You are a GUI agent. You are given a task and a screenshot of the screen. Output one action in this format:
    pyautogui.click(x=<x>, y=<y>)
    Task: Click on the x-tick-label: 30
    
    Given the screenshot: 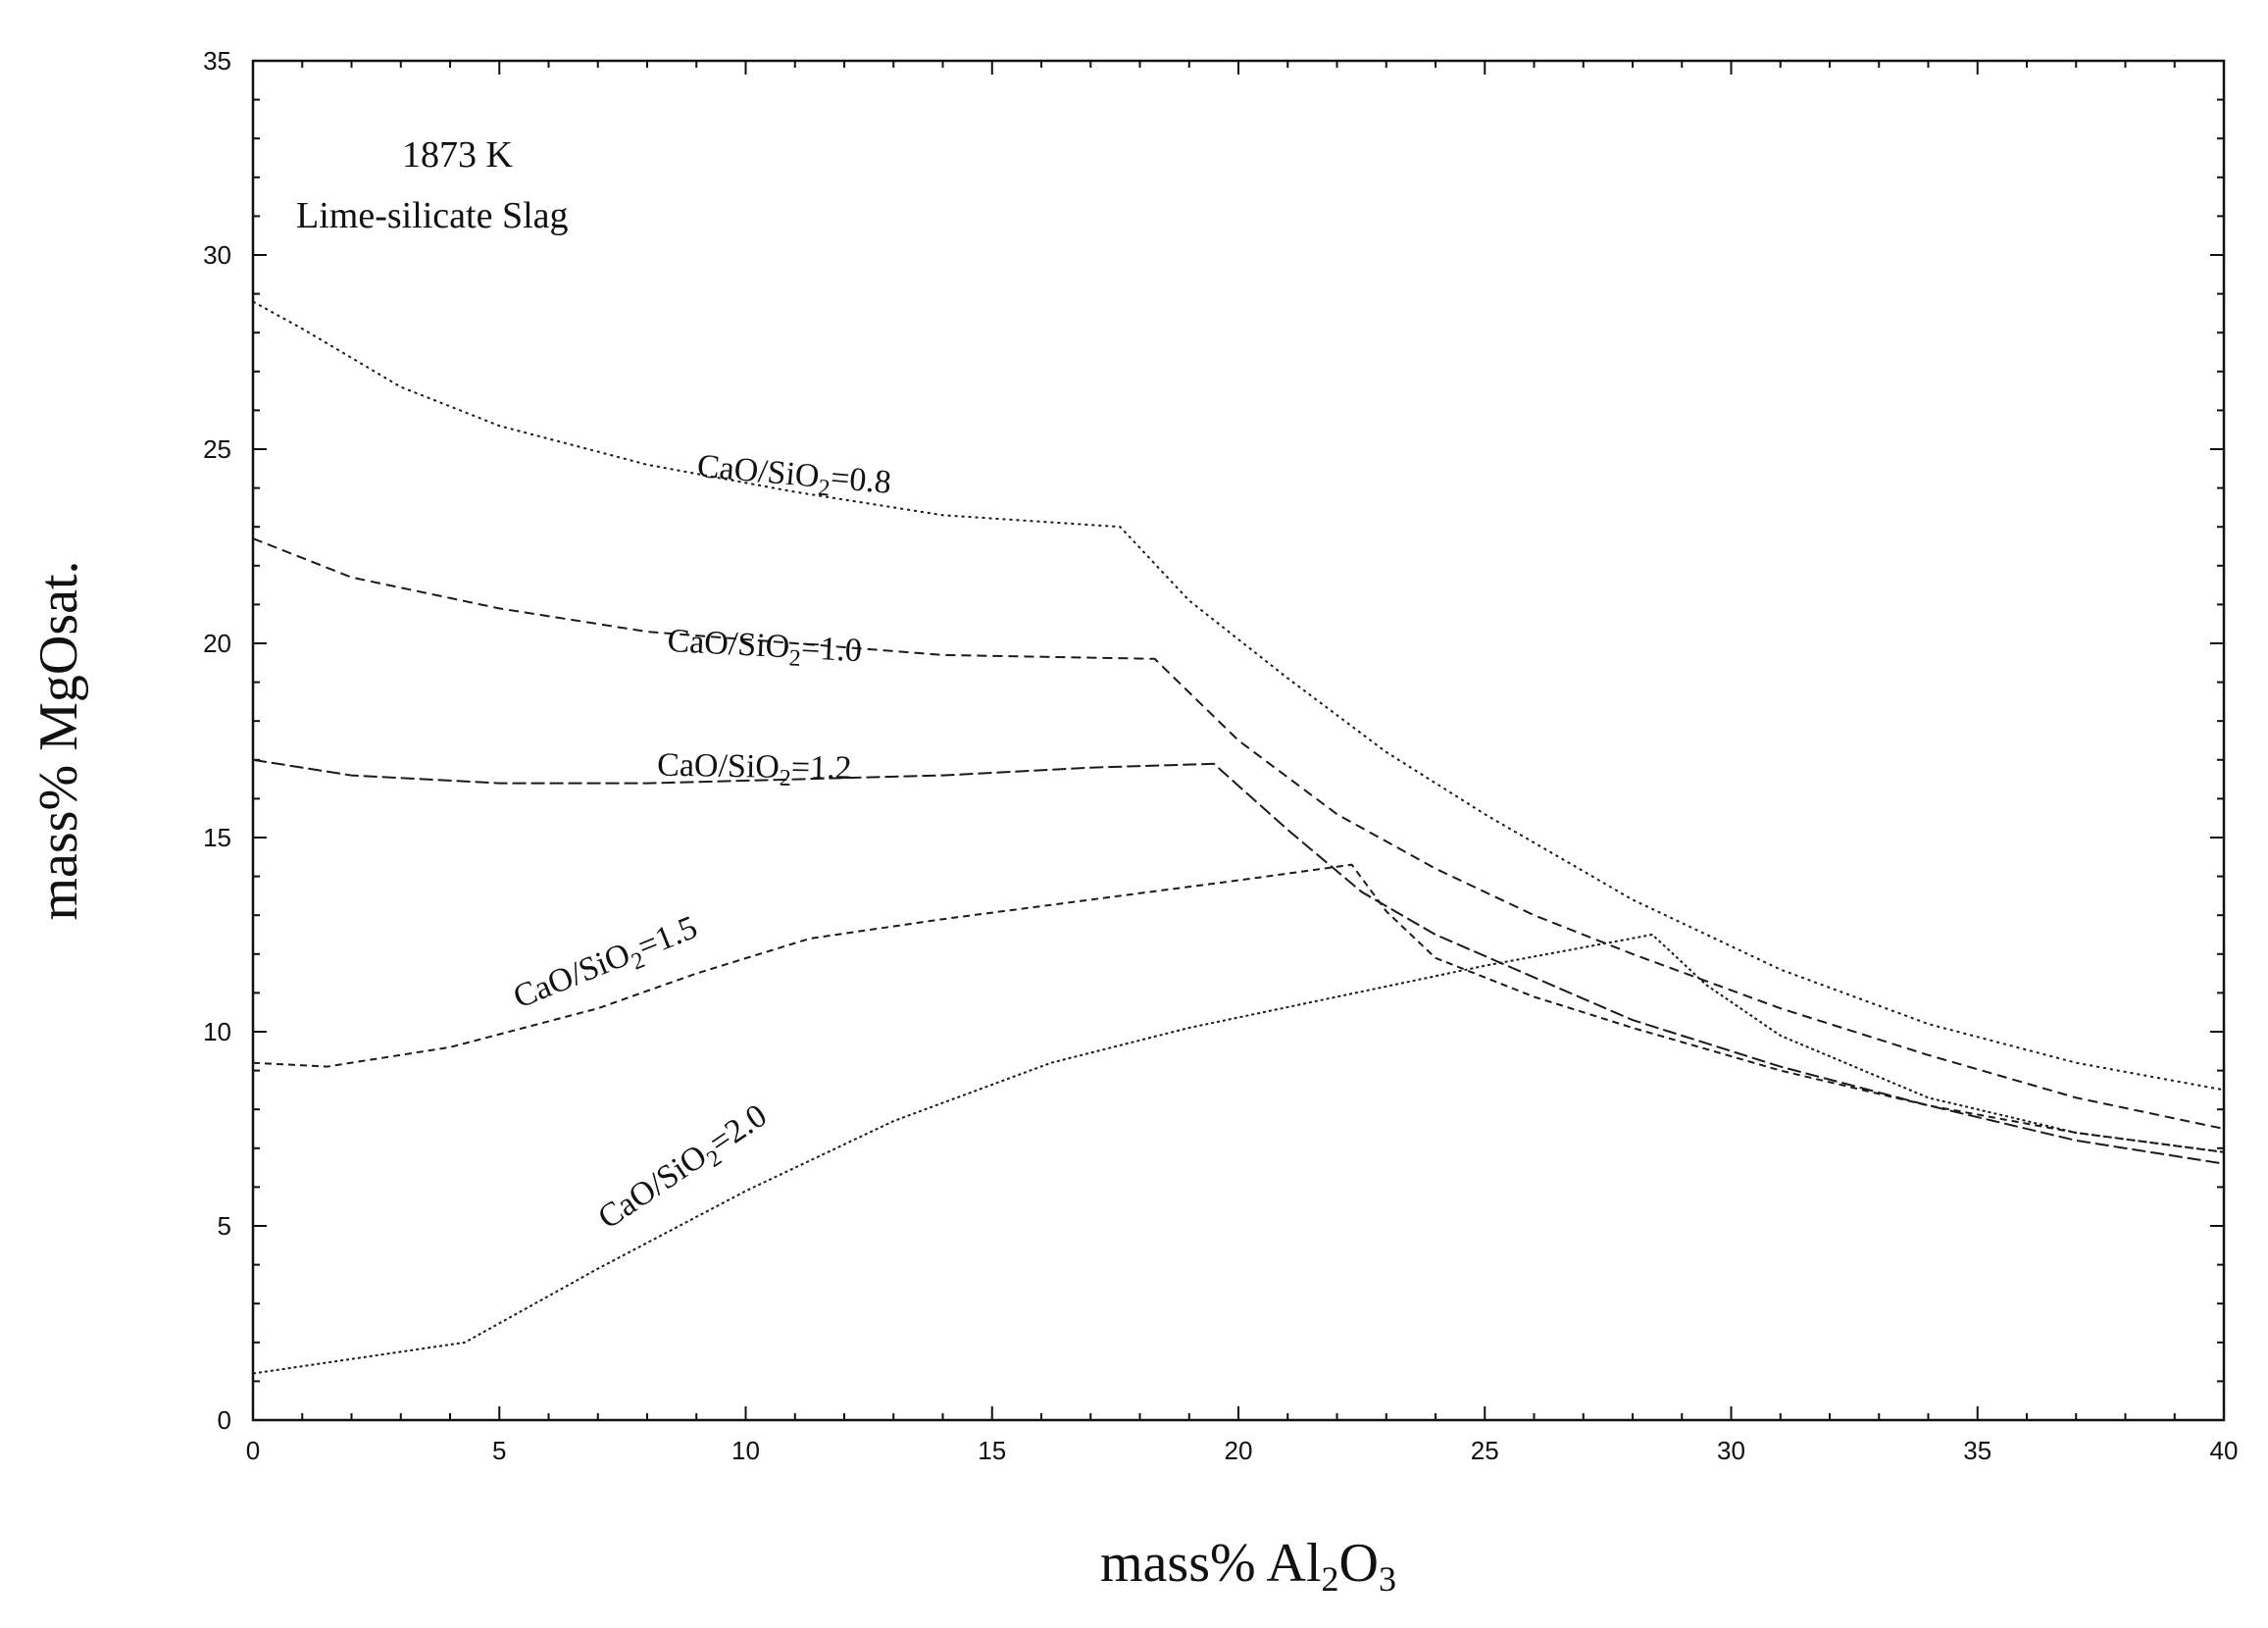 What is the action you would take?
    pyautogui.click(x=1731, y=1450)
    